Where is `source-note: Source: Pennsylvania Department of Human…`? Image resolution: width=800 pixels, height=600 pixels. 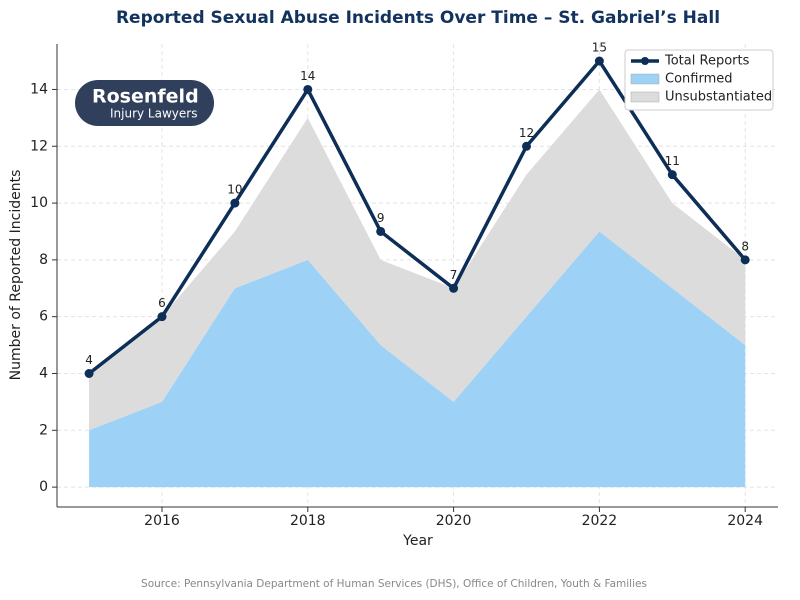 source-note: Source: Pennsylvania Department of Human… is located at coordinates (394, 584).